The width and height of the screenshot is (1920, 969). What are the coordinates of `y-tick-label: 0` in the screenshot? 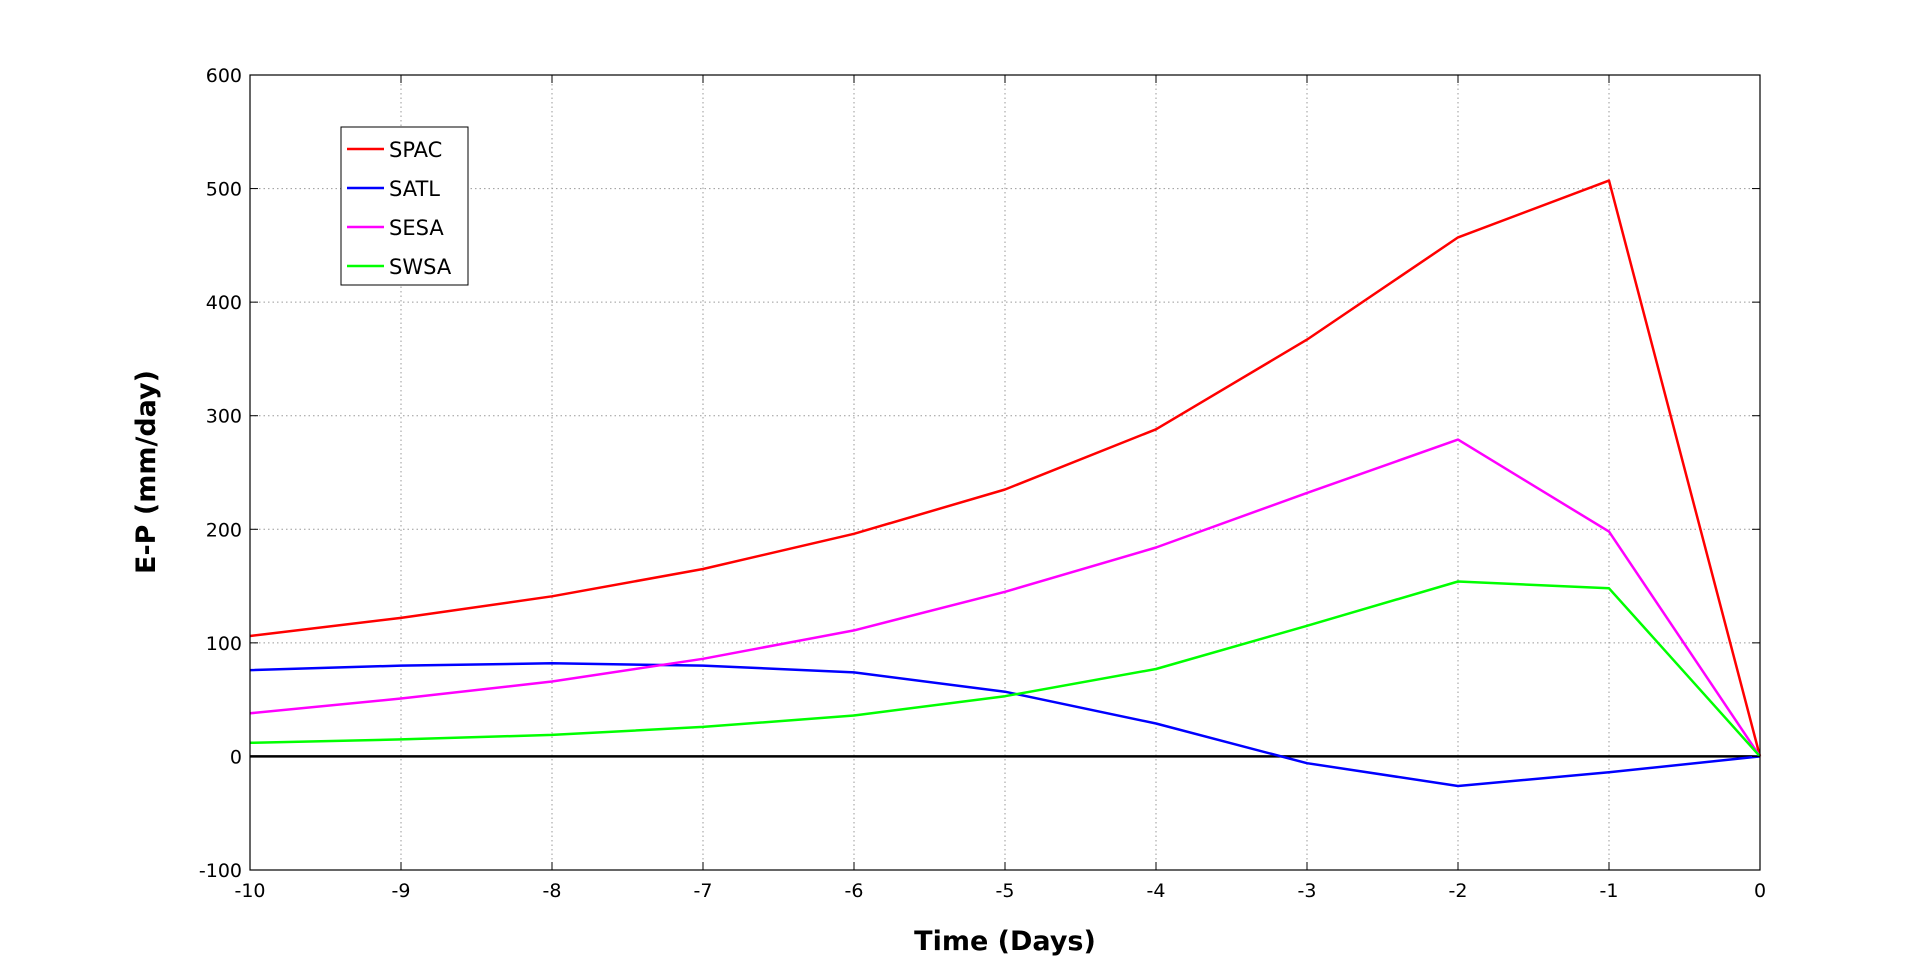 It's located at (236, 757).